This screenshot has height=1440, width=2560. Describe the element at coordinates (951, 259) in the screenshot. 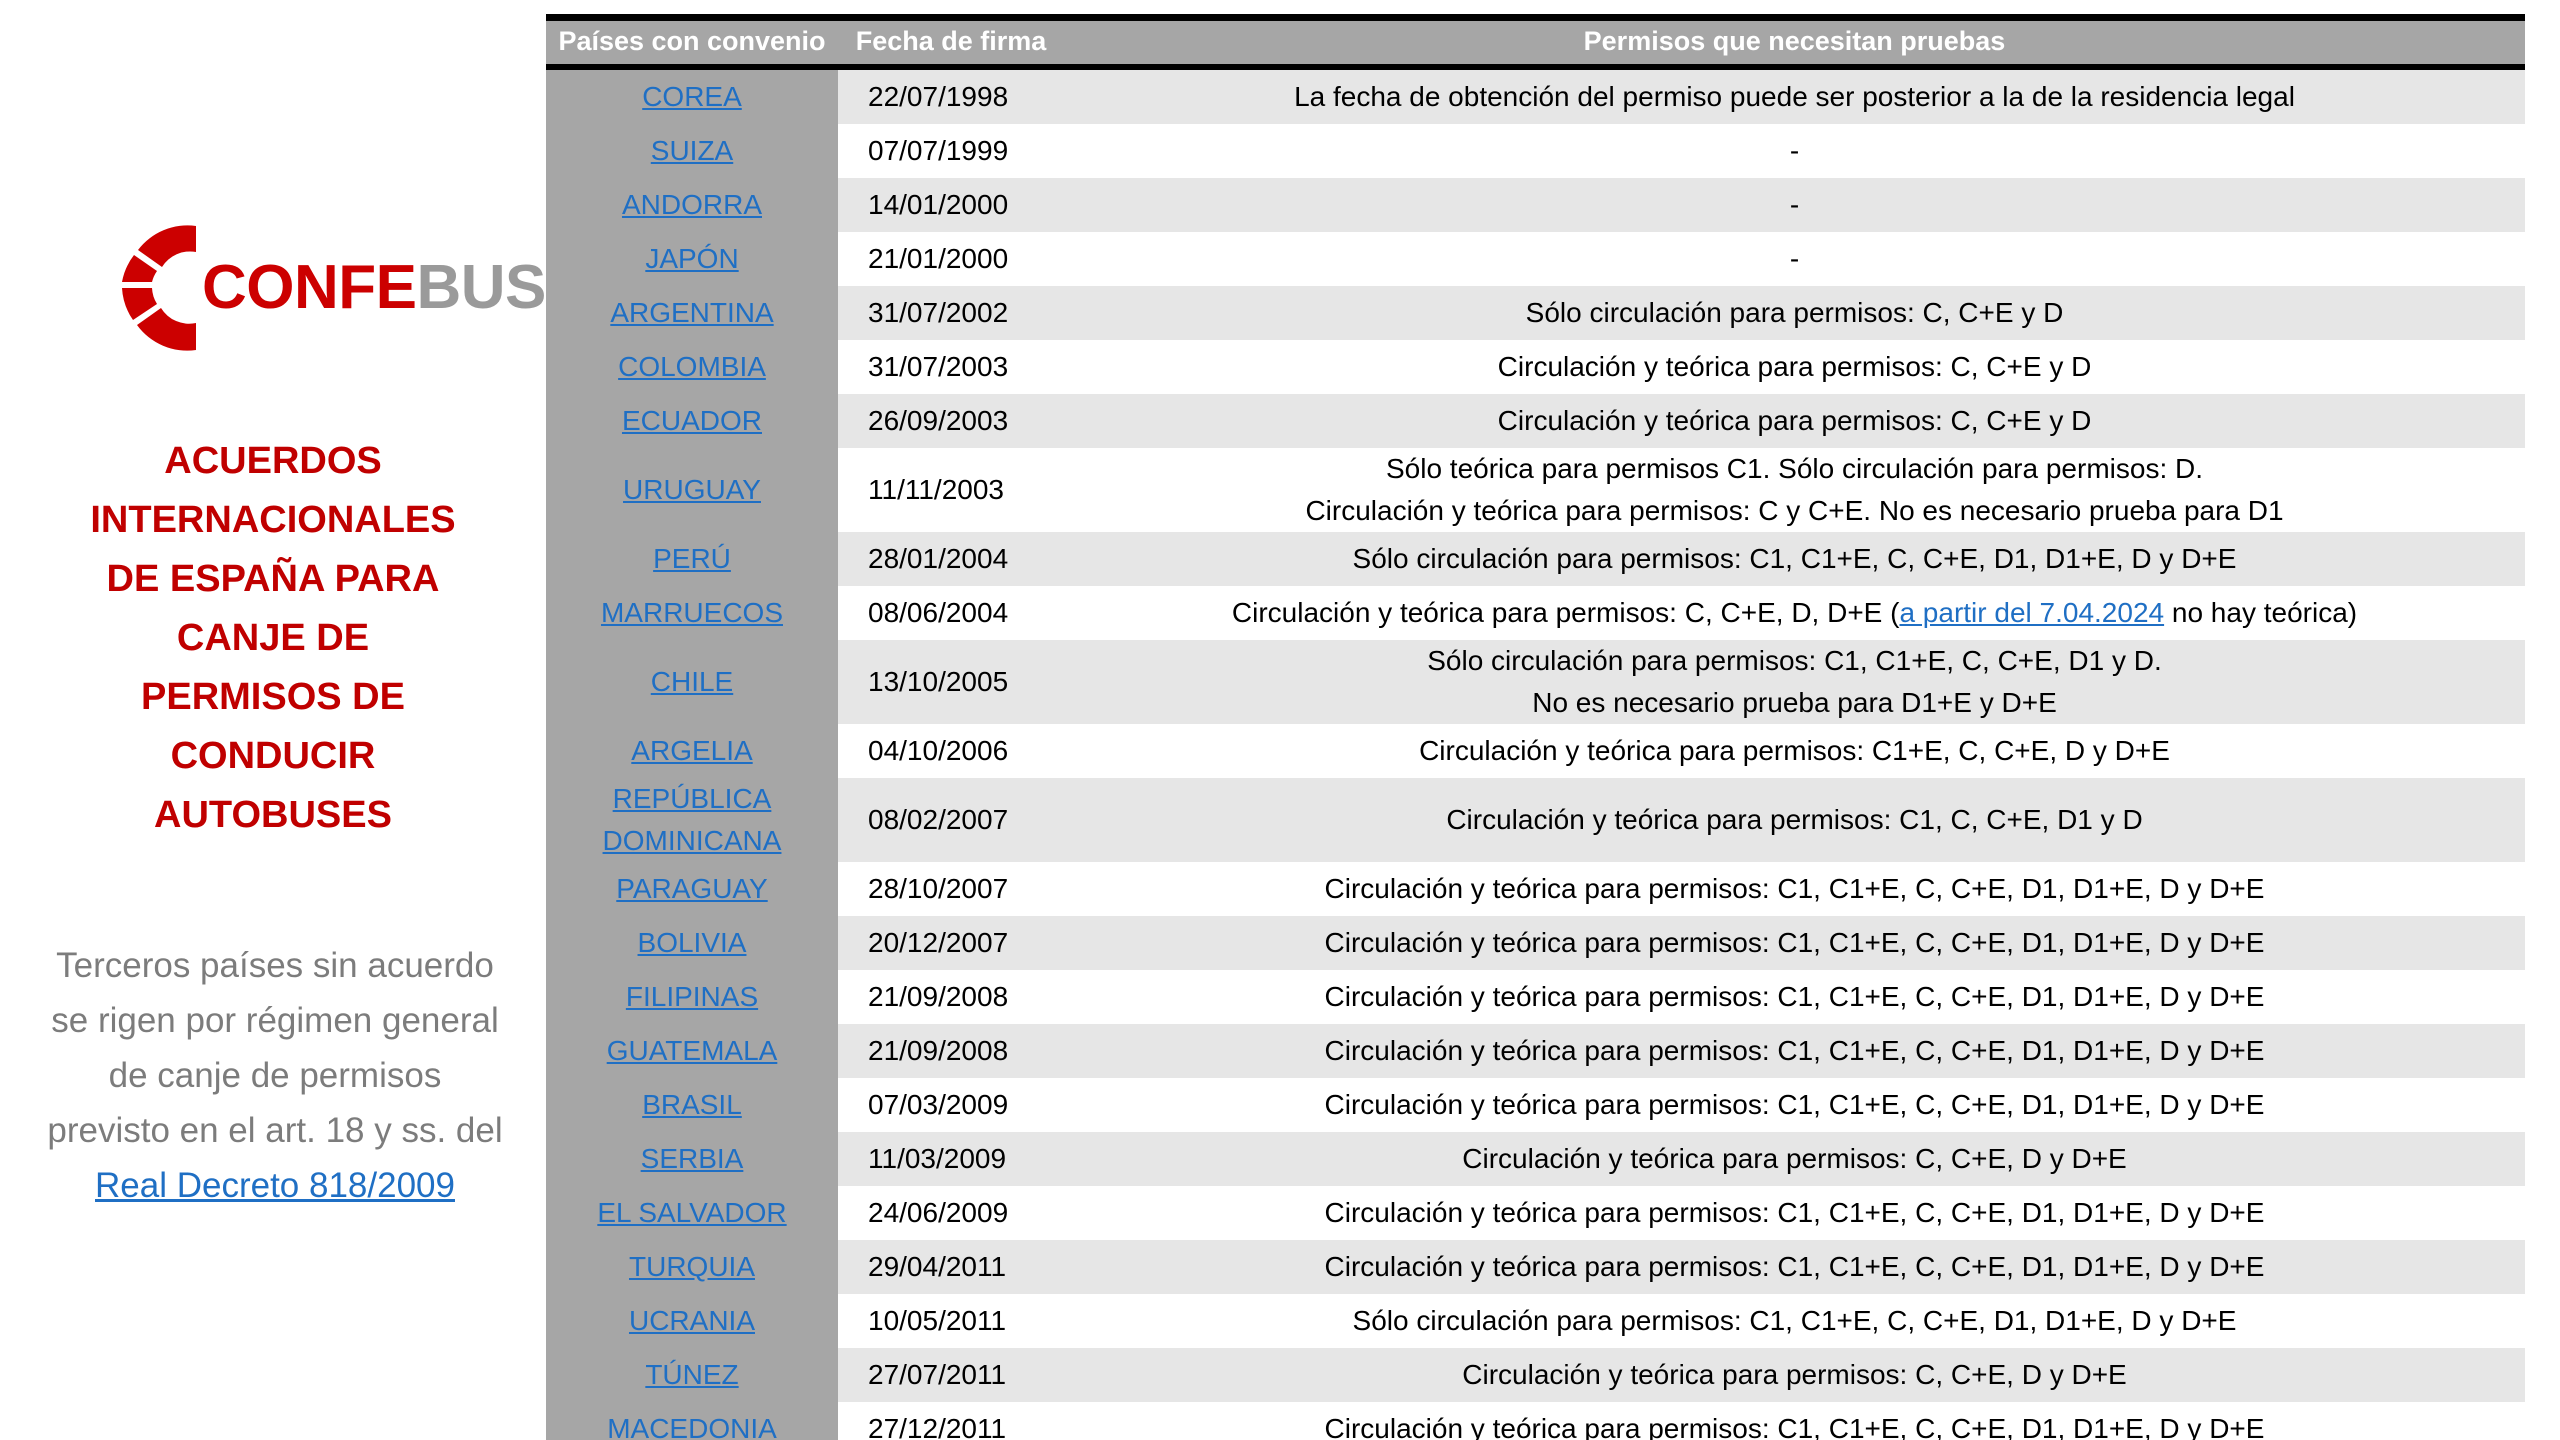

I see `signature-date-cell: 21/01/2000` at that location.